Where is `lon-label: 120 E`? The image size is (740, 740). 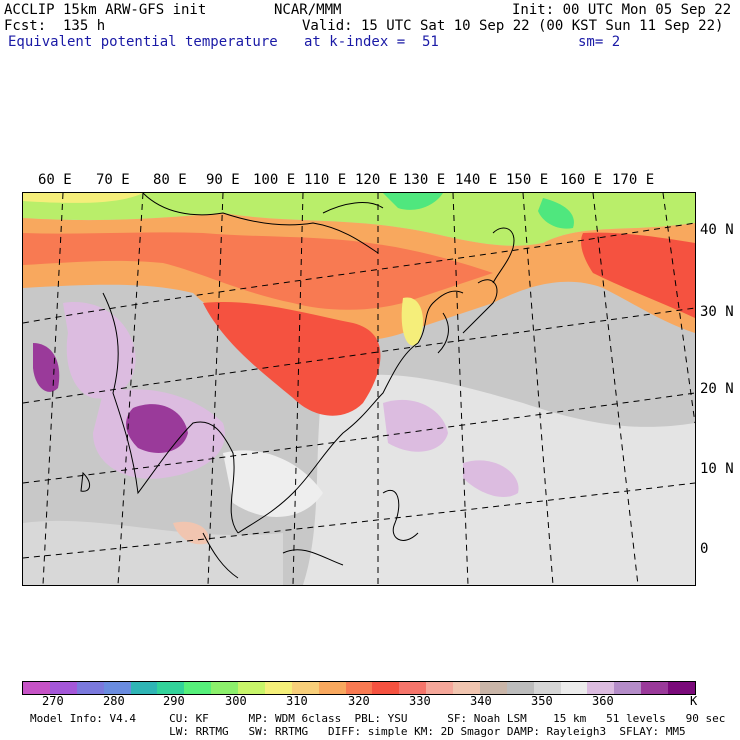
lon-label: 120 E is located at coordinates (376, 180).